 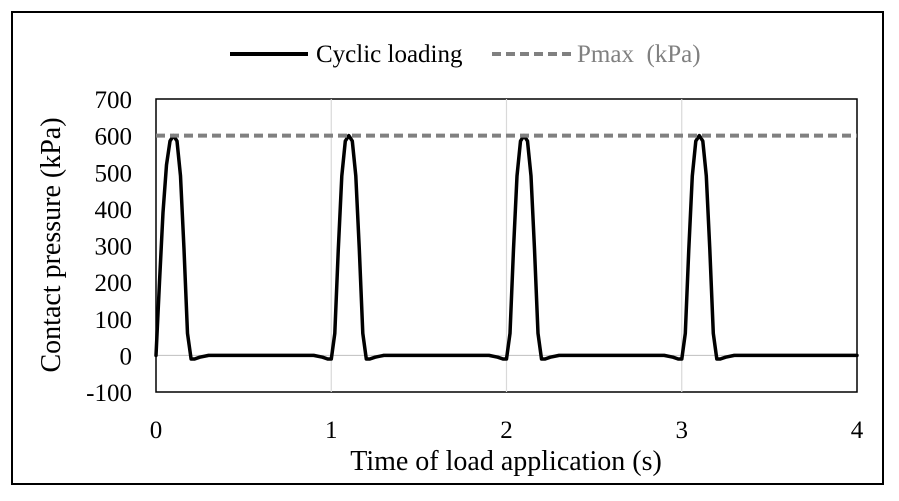 I want to click on x-tick-labels: 0 1 2 3 4, so click(x=507, y=430).